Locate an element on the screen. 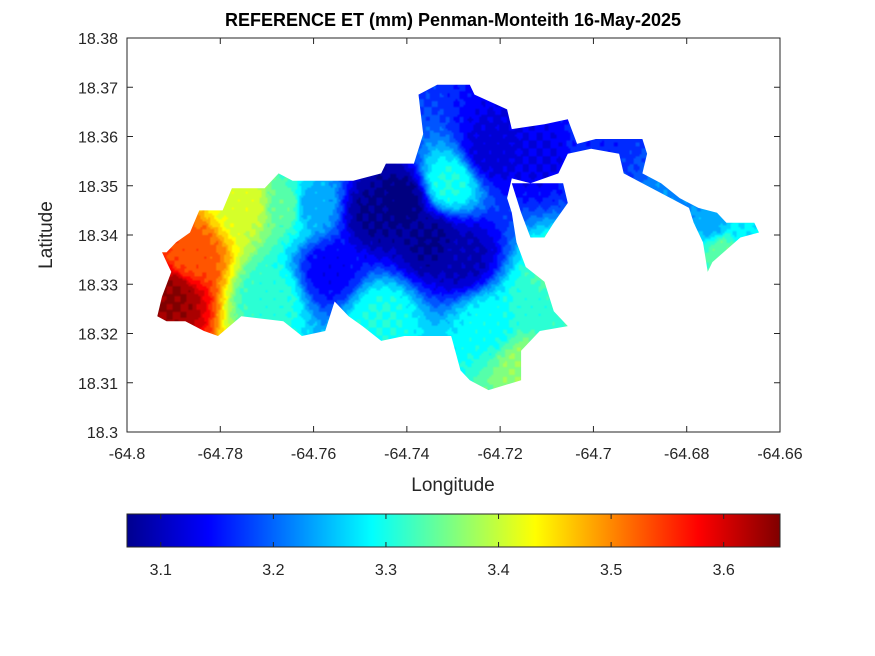 The height and width of the screenshot is (656, 875). colorbar-tick-label: 3.5 is located at coordinates (611, 570).